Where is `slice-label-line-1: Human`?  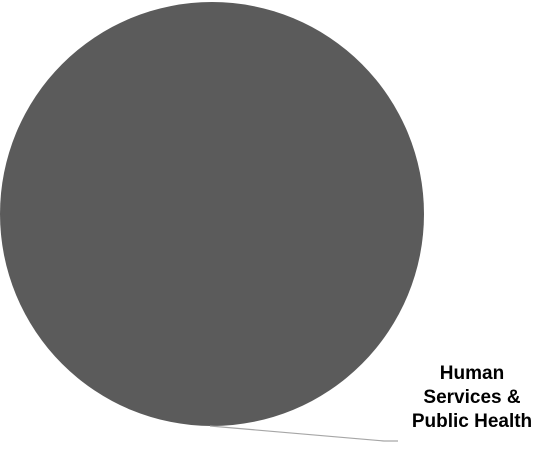
slice-label-line-1: Human is located at coordinates (472, 373).